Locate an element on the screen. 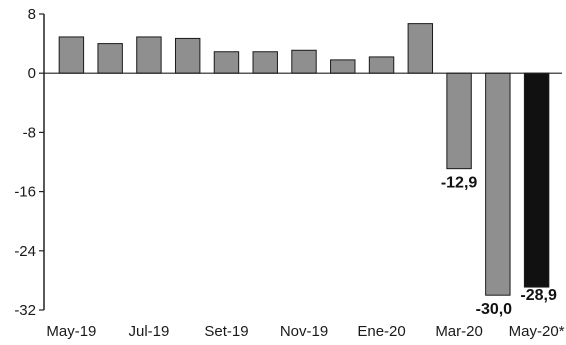 The height and width of the screenshot is (345, 566). x-tick-label: Jul-19 is located at coordinates (148, 331).